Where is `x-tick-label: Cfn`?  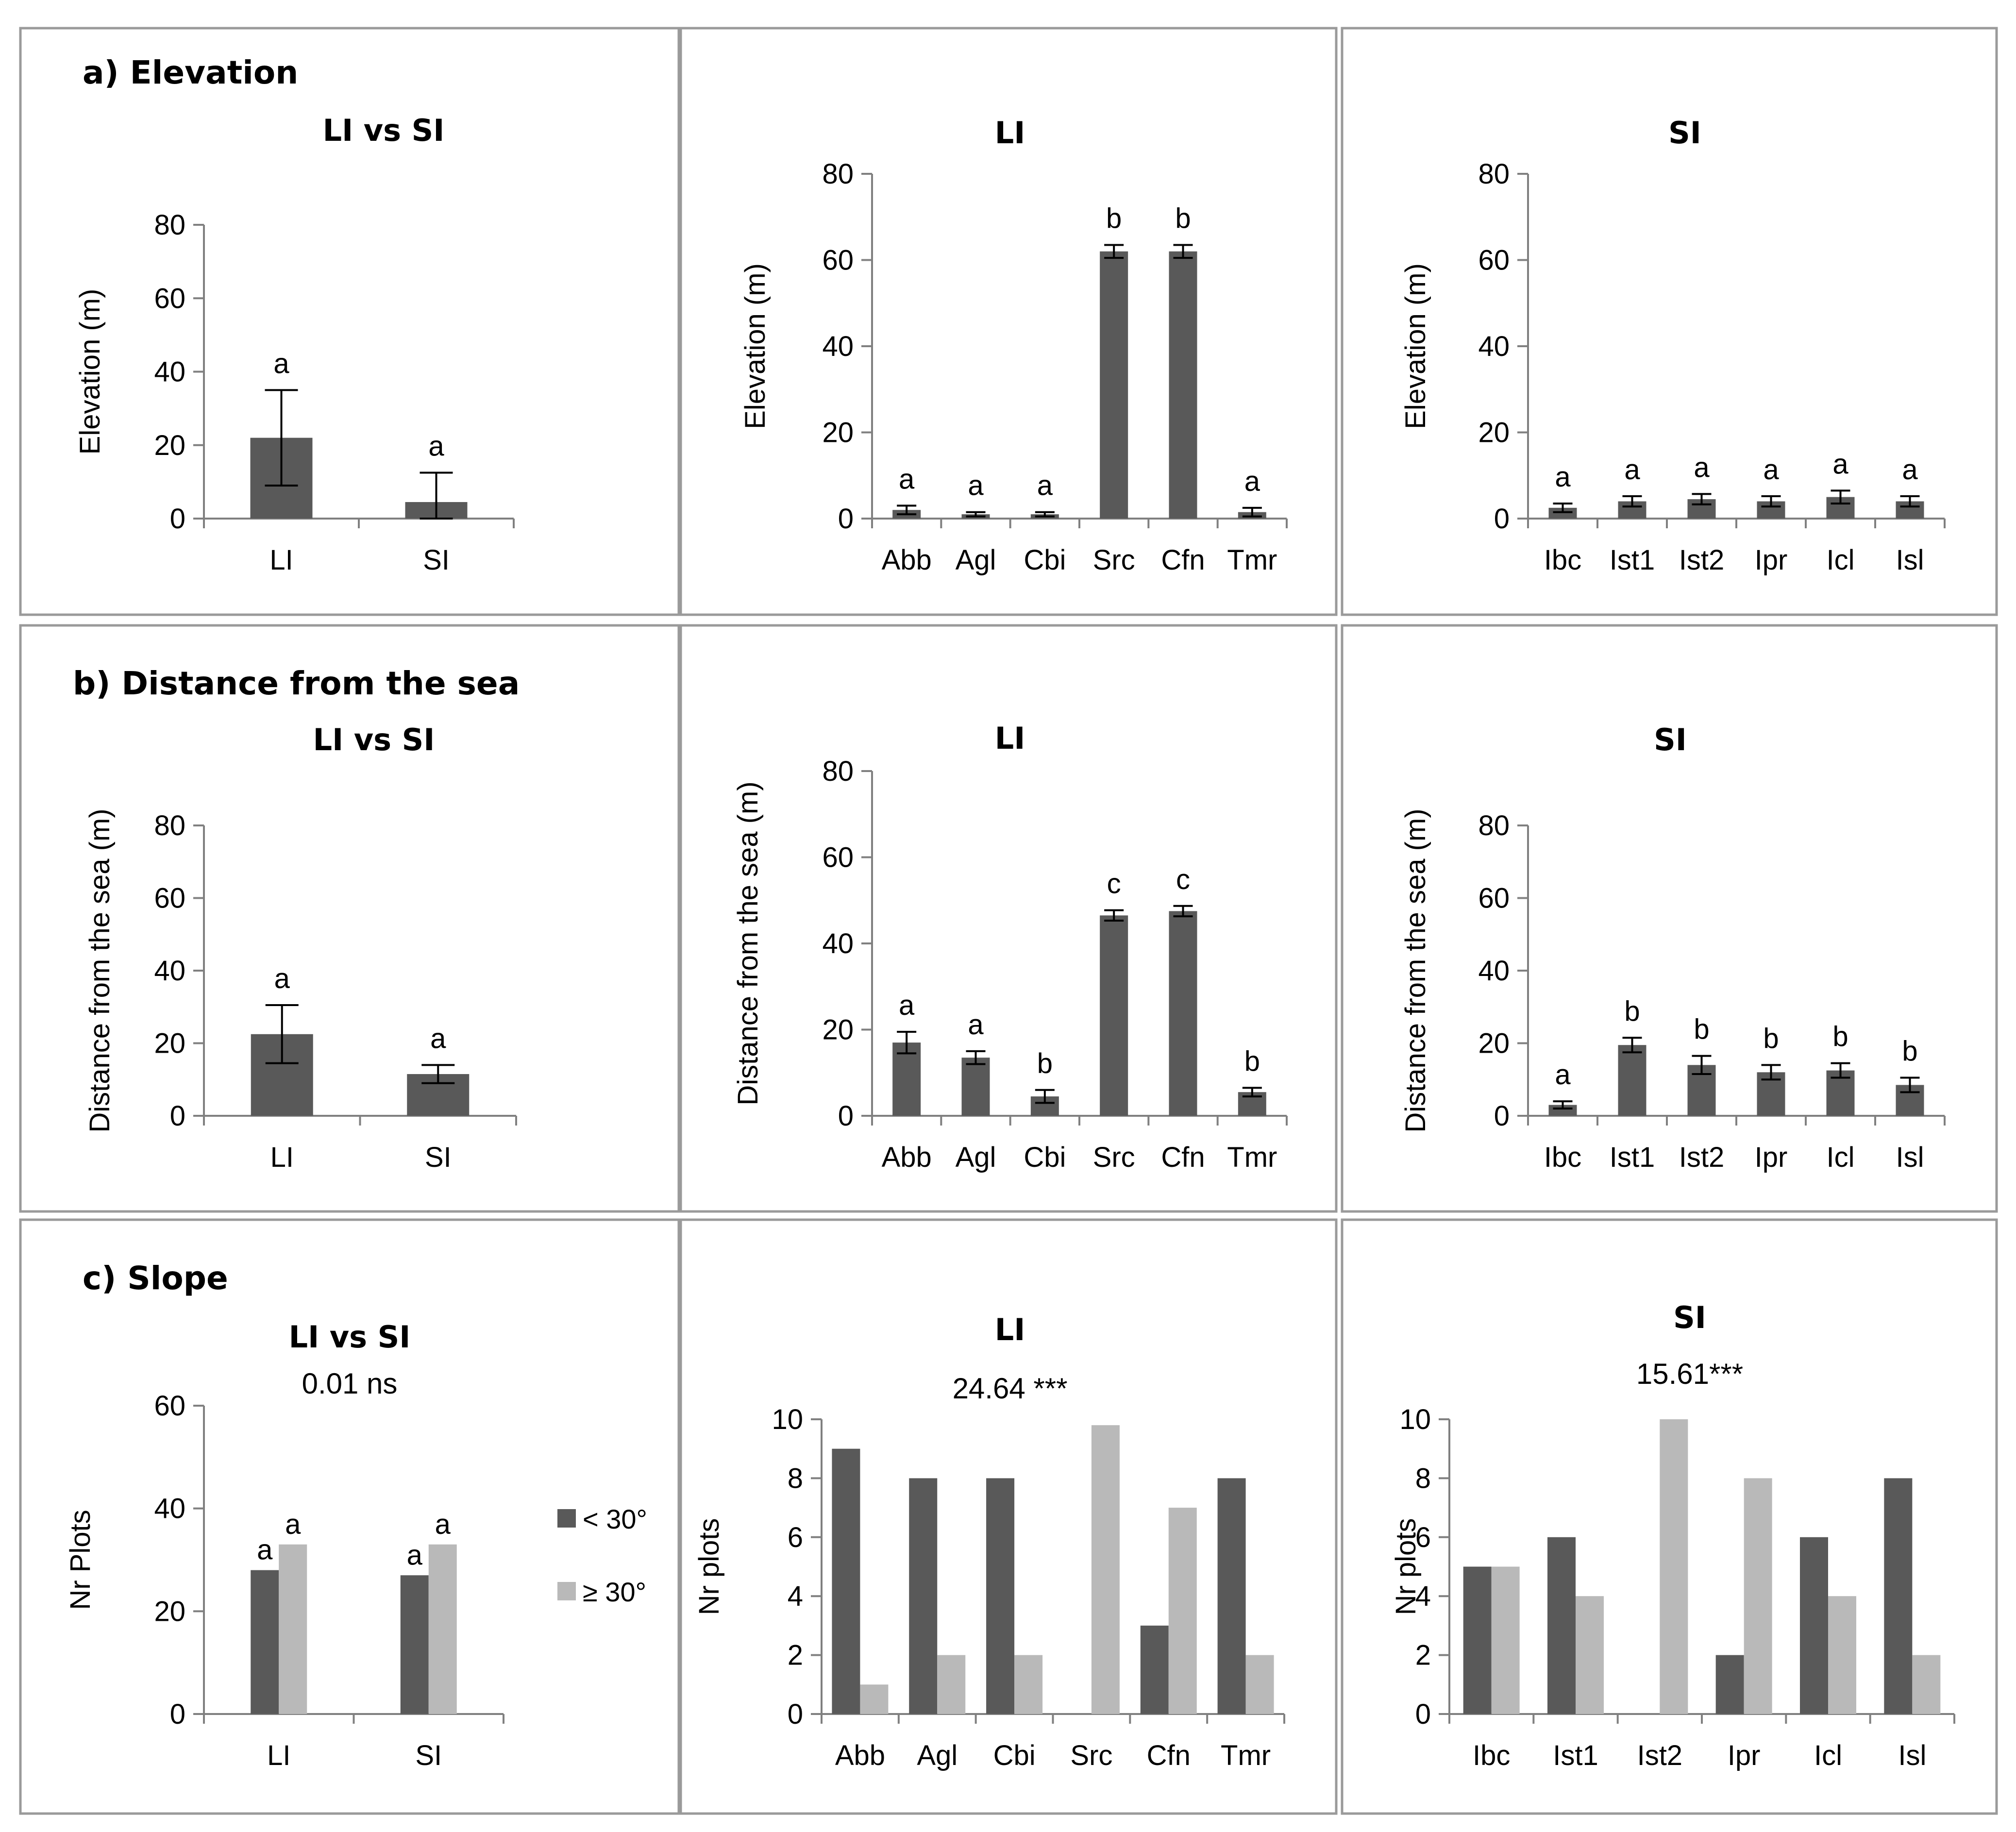 x-tick-label: Cfn is located at coordinates (1183, 1157).